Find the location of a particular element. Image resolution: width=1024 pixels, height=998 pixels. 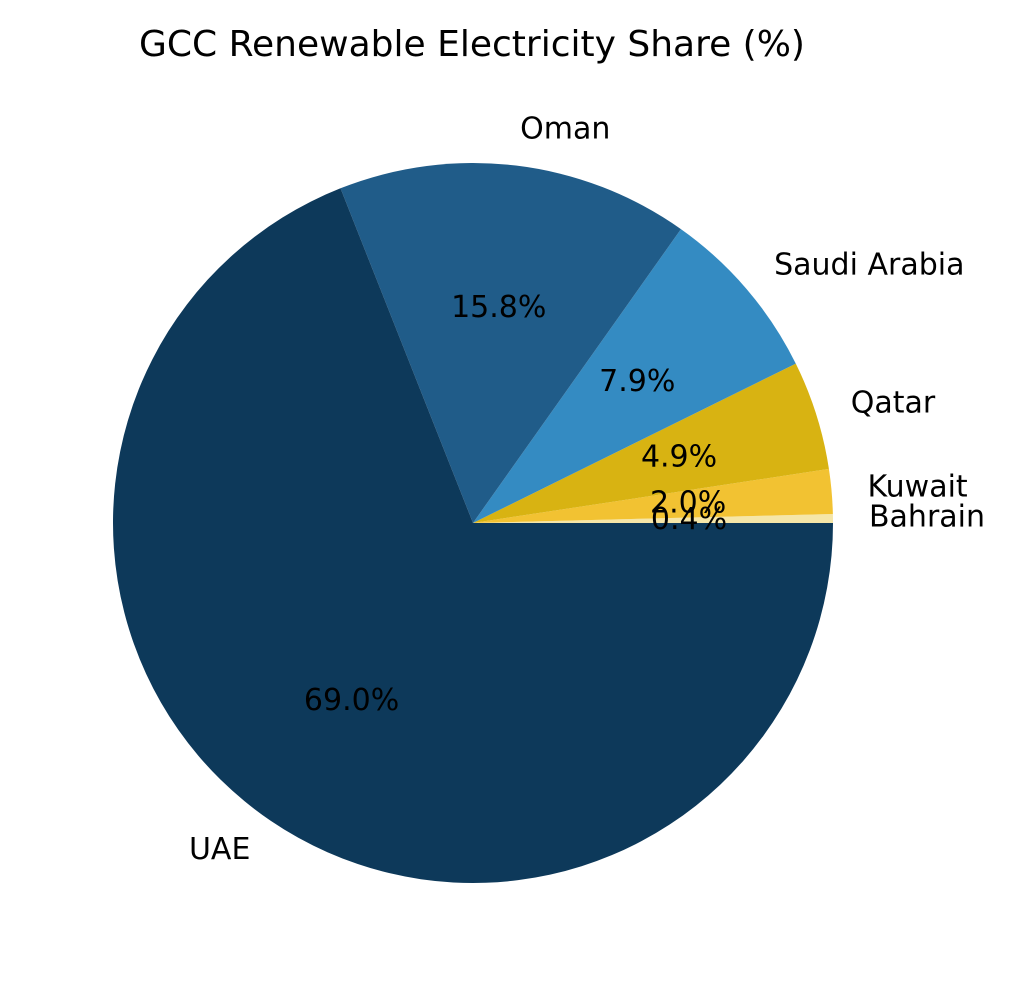

pie-slice-bahrain is located at coordinates (653, 518).